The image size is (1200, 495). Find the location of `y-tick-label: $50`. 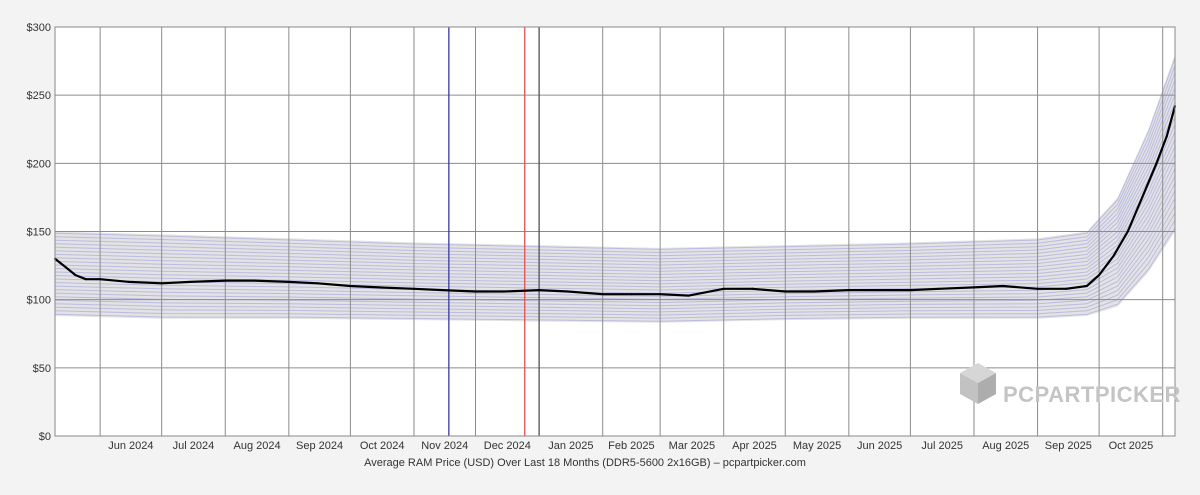

y-tick-label: $50 is located at coordinates (42, 369).